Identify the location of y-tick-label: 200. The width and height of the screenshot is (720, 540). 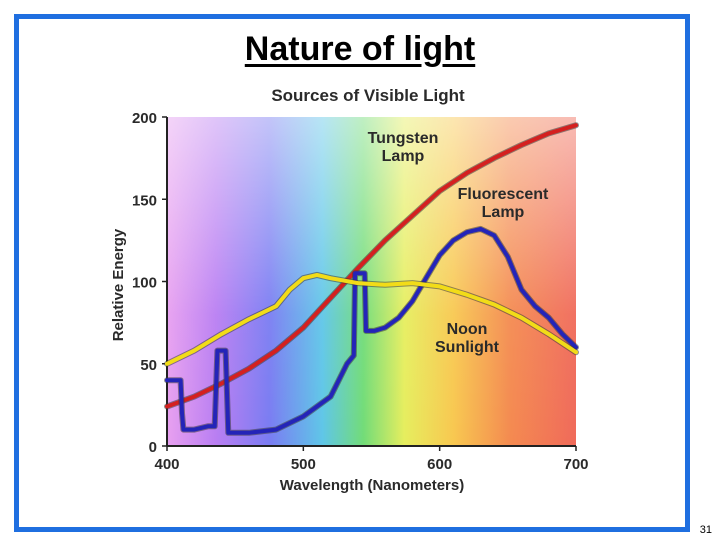
(144, 118).